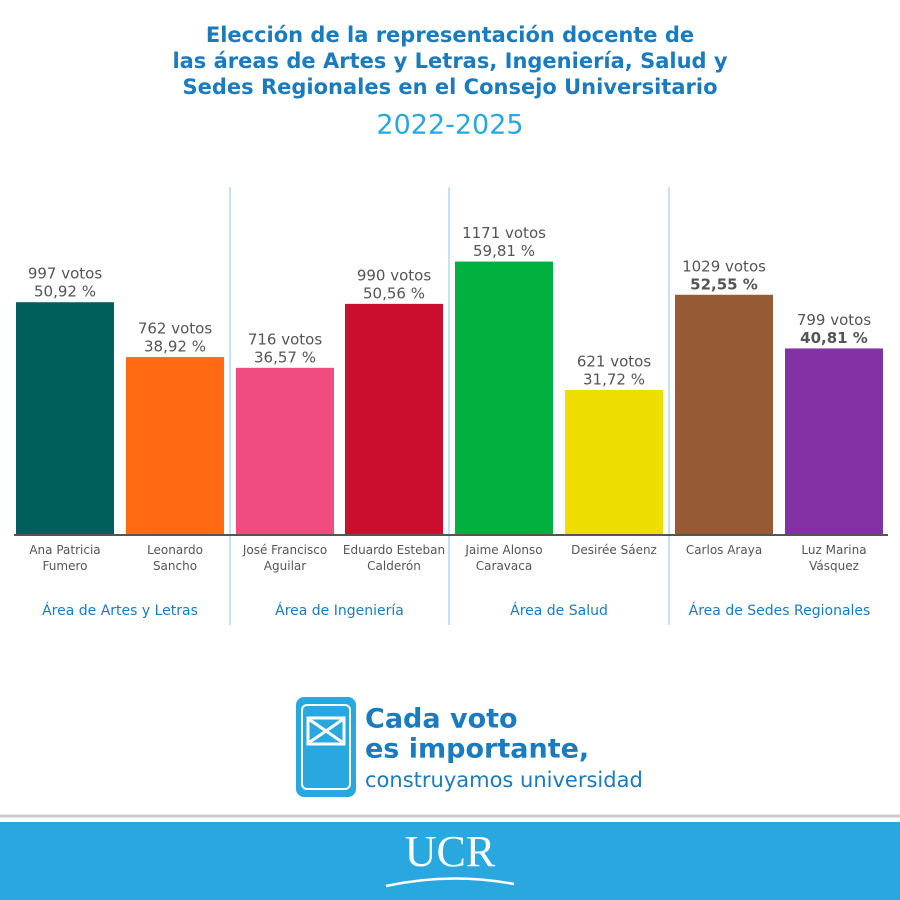 The image size is (900, 900). I want to click on group-label: Área de Ingeniería, so click(339, 610).